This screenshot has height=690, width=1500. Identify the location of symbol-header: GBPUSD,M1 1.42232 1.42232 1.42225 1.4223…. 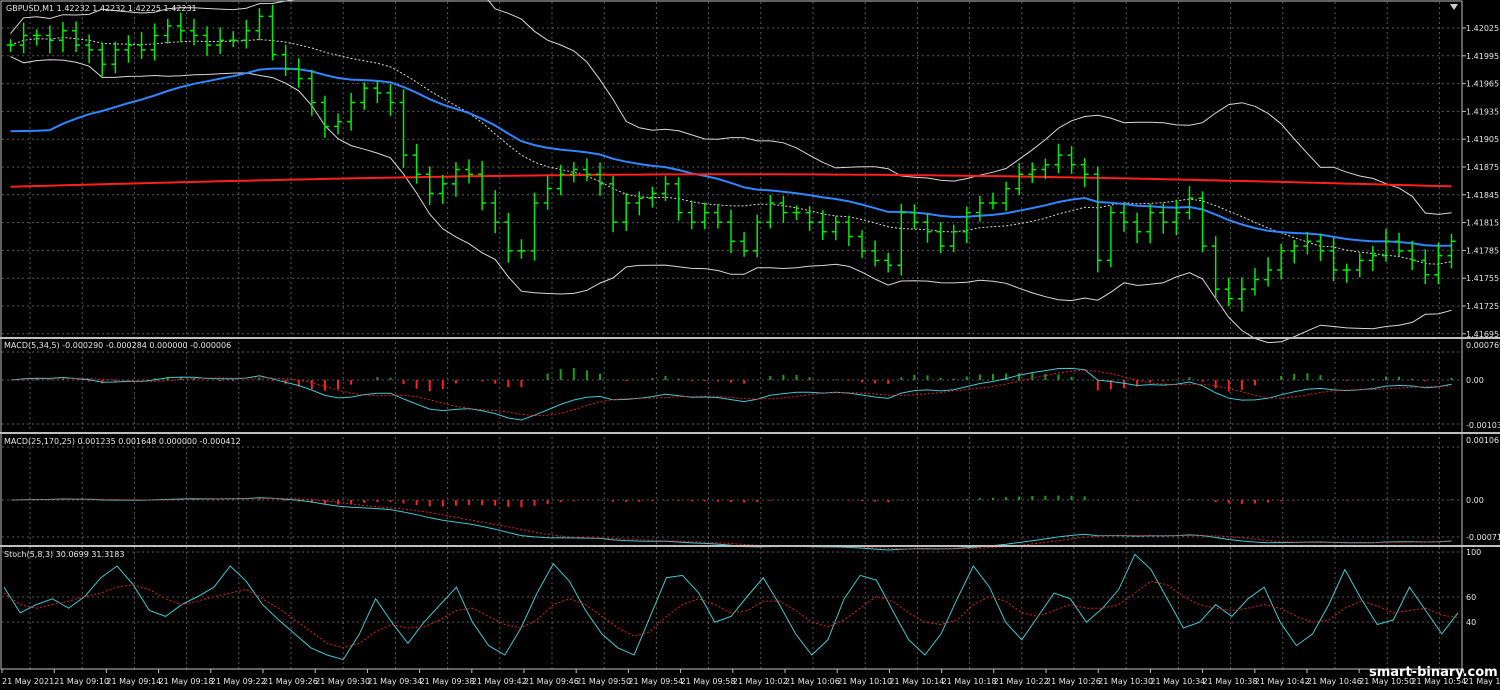
(101, 8).